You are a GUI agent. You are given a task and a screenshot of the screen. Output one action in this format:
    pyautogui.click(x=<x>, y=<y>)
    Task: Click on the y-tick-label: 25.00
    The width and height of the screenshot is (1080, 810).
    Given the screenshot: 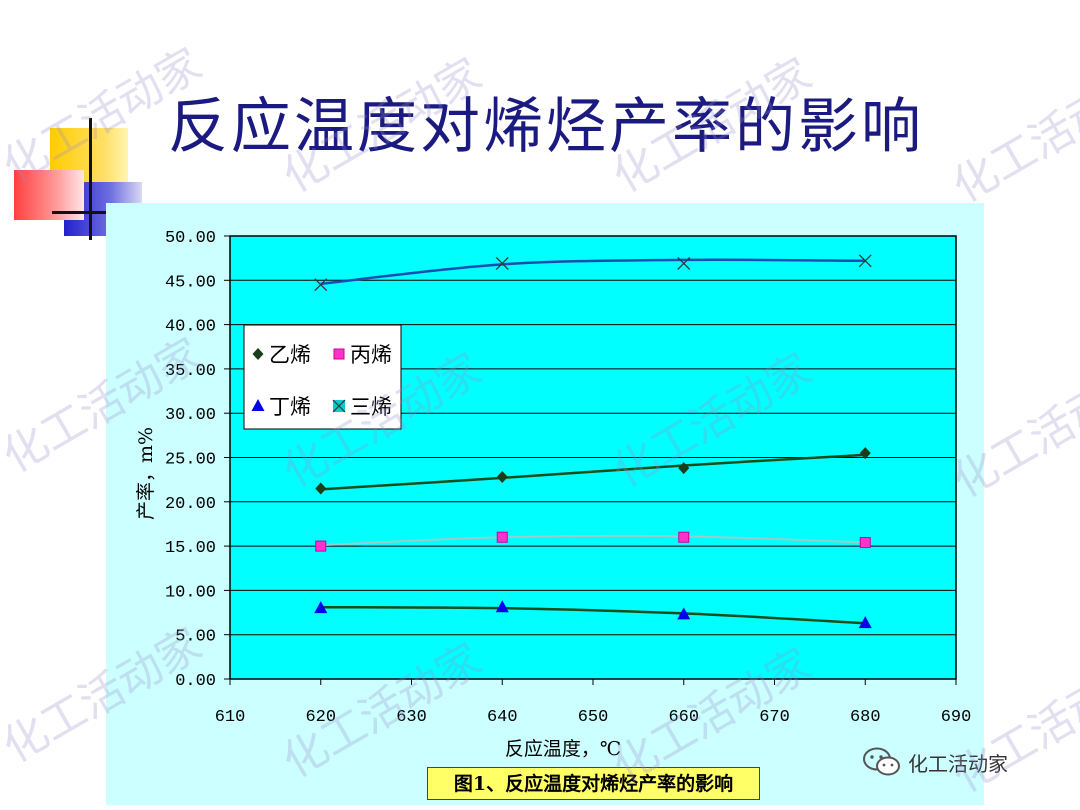 What is the action you would take?
    pyautogui.click(x=190, y=460)
    